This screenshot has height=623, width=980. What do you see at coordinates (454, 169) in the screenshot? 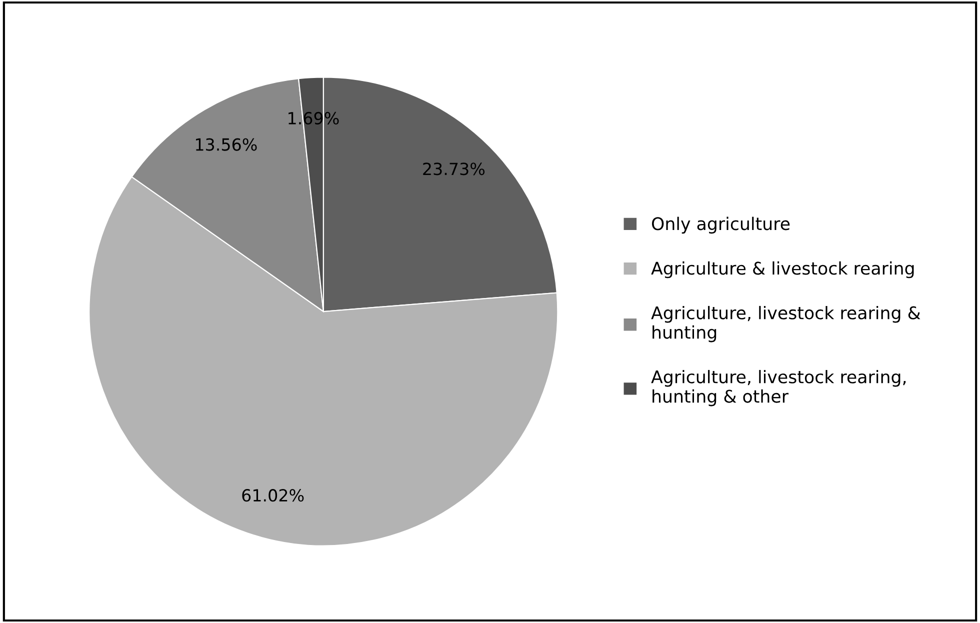
I see `data-label: 23.73%` at bounding box center [454, 169].